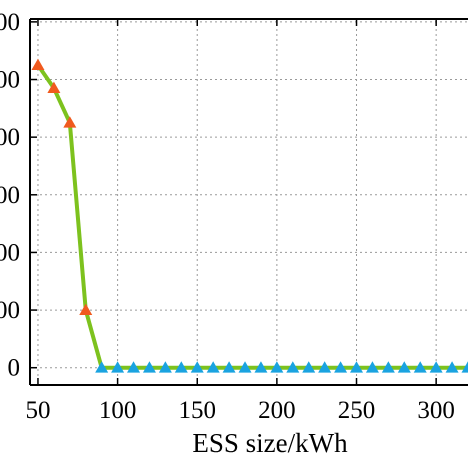 The image size is (468, 468). Describe the element at coordinates (357, 410) in the screenshot. I see `x-tick-label: 250` at that location.